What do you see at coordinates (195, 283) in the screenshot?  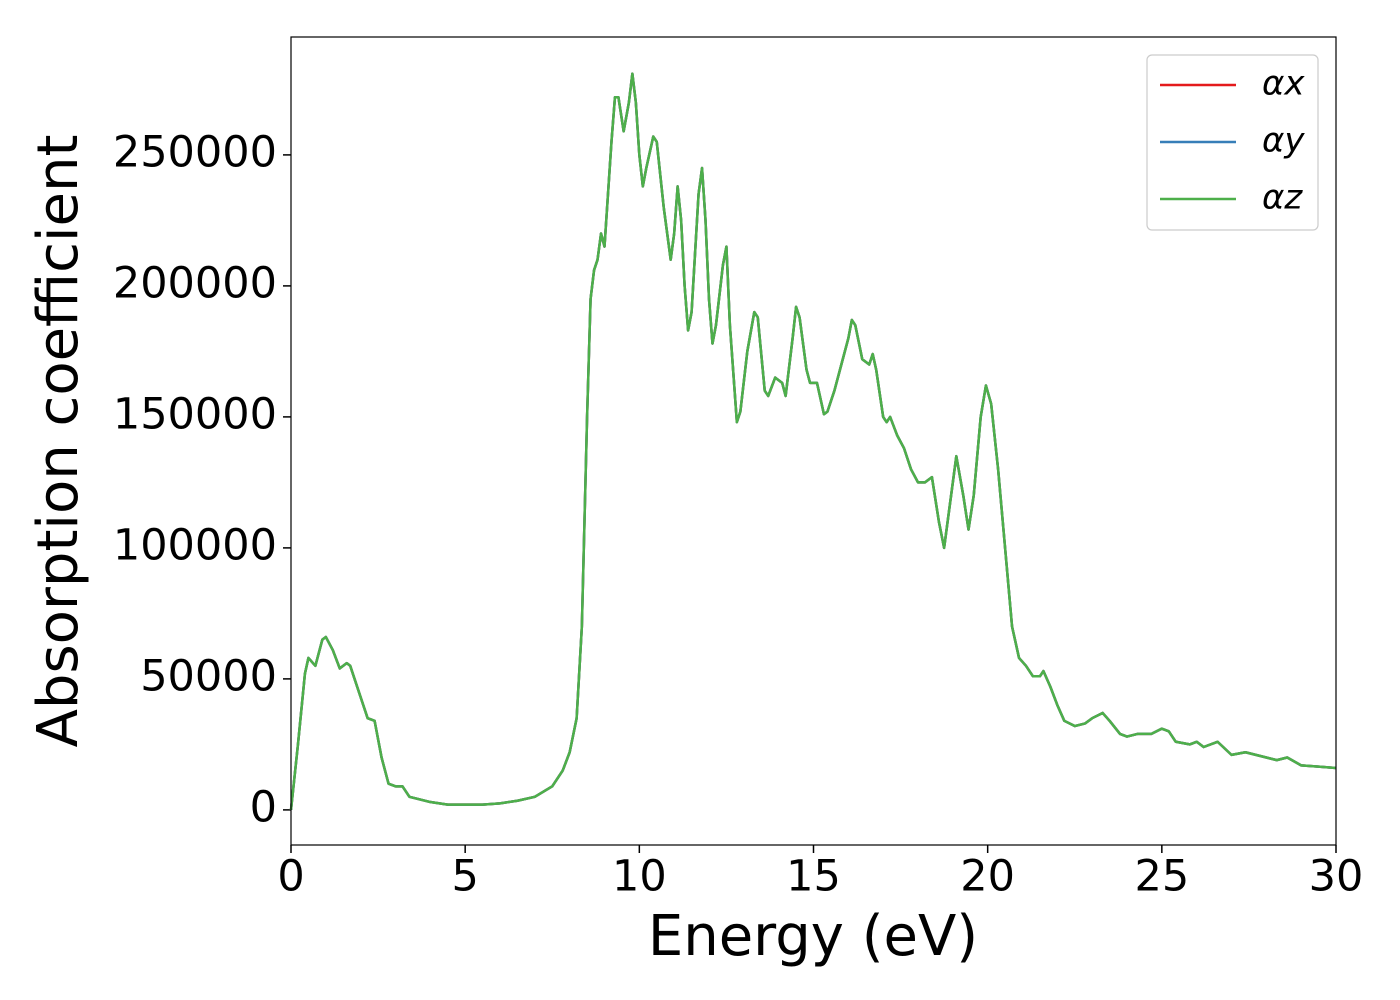 I see `y-tick-label: 200000` at bounding box center [195, 283].